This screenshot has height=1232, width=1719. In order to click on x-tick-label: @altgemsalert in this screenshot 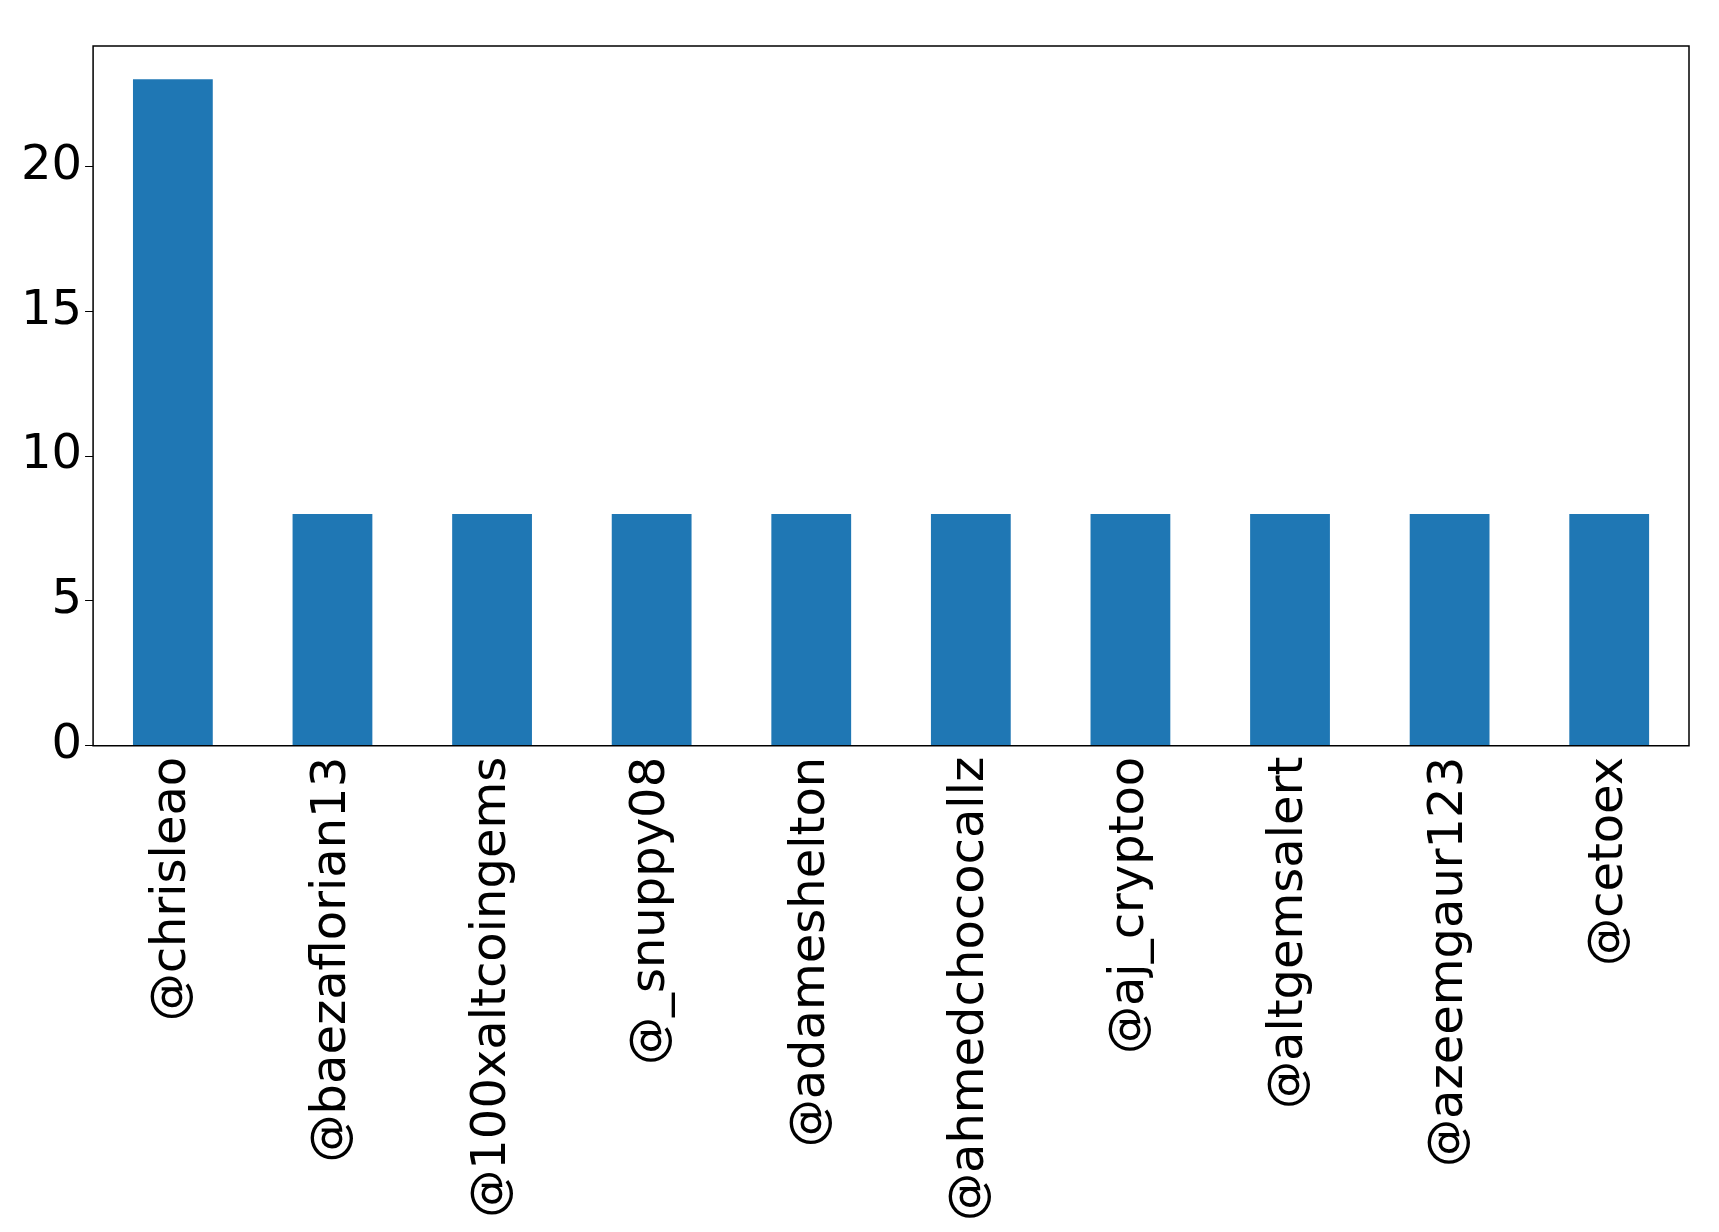, I will do `click(1285, 932)`.